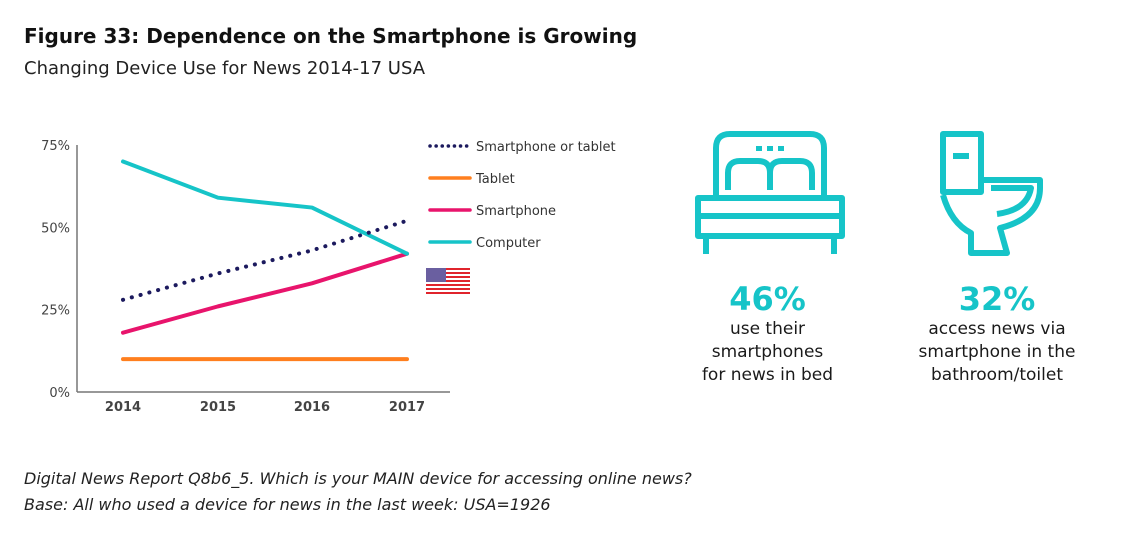  Describe the element at coordinates (55, 311) in the screenshot. I see `y-tick-label: 25%` at that location.